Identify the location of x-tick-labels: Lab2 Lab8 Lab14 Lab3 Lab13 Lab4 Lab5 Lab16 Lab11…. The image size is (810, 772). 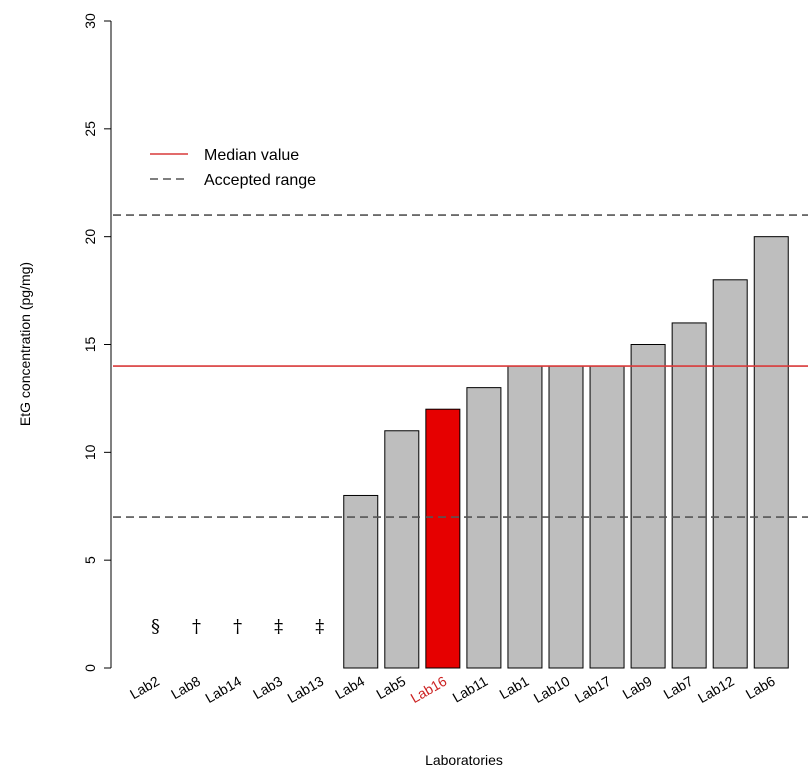
(452, 689).